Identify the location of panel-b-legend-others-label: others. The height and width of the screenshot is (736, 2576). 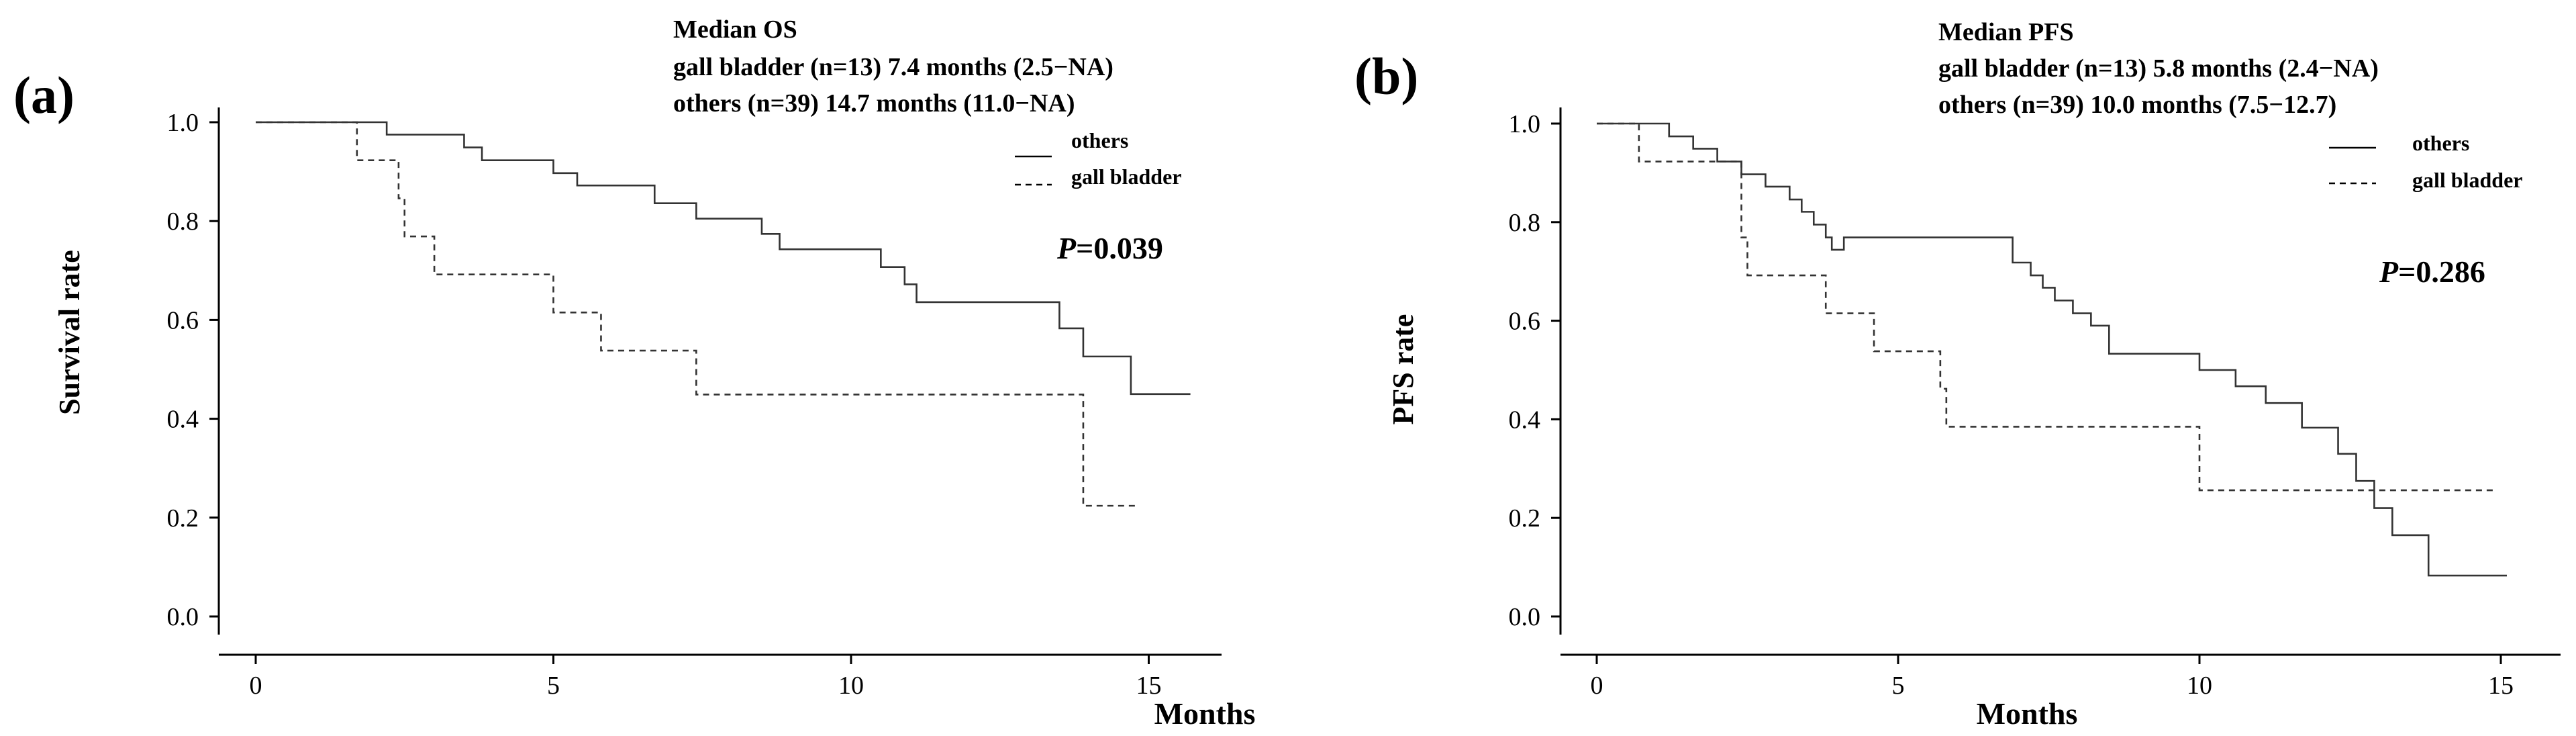
(2440, 143).